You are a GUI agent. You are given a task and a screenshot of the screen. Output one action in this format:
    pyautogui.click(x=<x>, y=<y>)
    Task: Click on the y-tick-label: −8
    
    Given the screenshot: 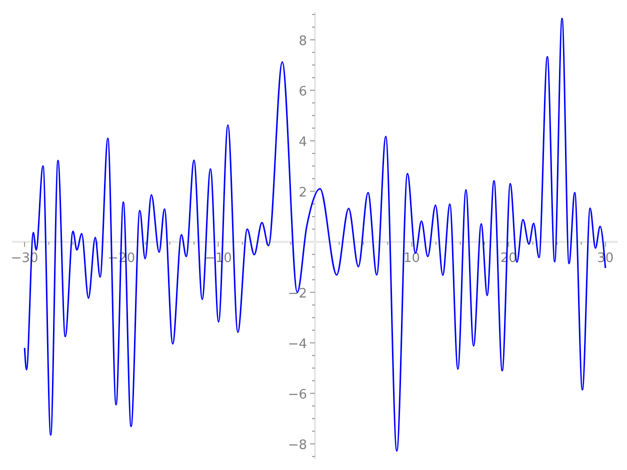 What is the action you would take?
    pyautogui.click(x=297, y=445)
    